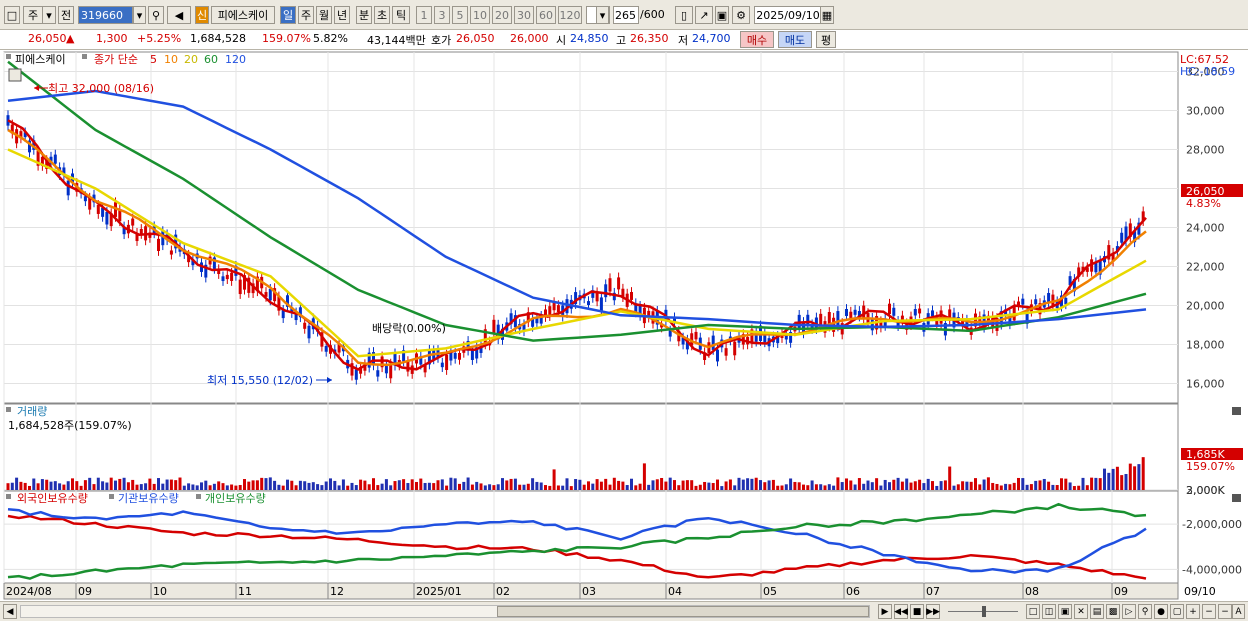 This screenshot has height=621, width=1248. Describe the element at coordinates (324, 15) in the screenshot. I see `period-month: 월` at that location.